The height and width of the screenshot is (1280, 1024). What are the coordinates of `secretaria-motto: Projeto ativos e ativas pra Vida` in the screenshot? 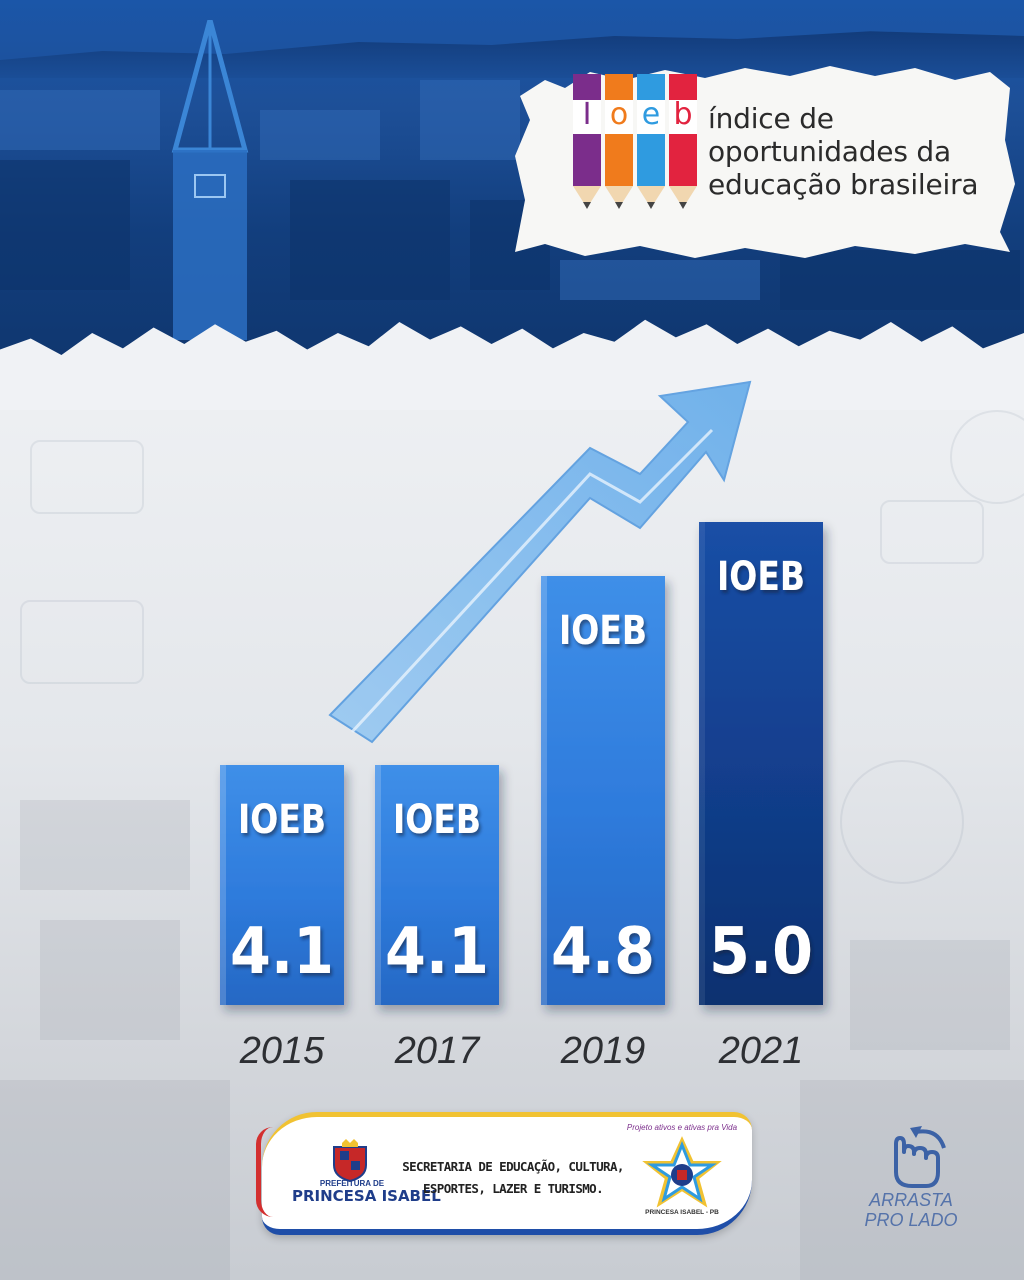 It's located at (682, 1127).